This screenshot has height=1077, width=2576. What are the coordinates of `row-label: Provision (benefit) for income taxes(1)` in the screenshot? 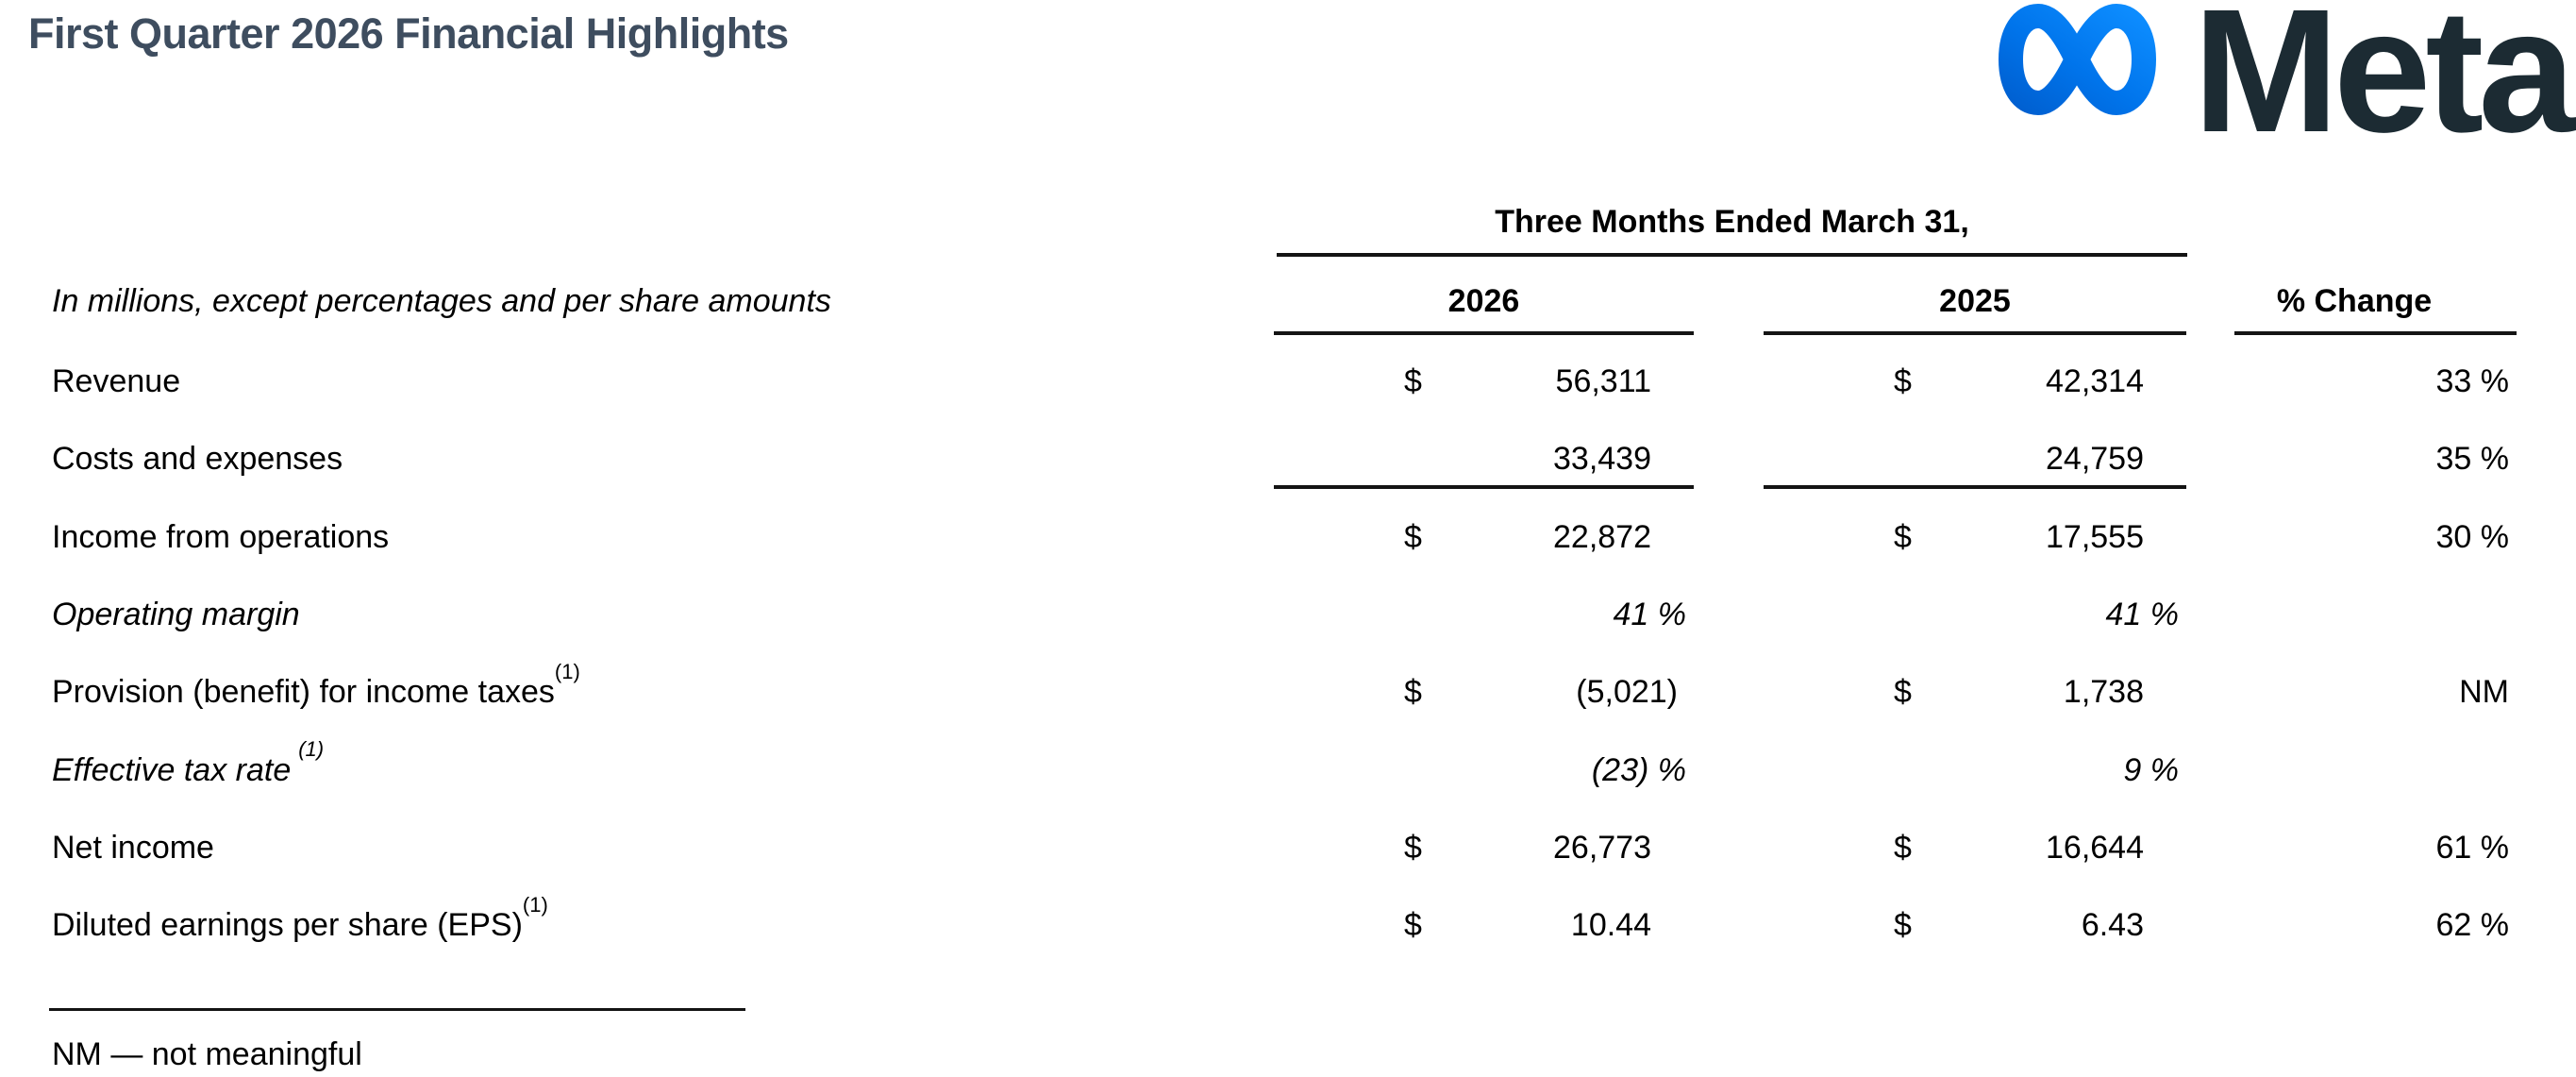 It's located at (316, 685).